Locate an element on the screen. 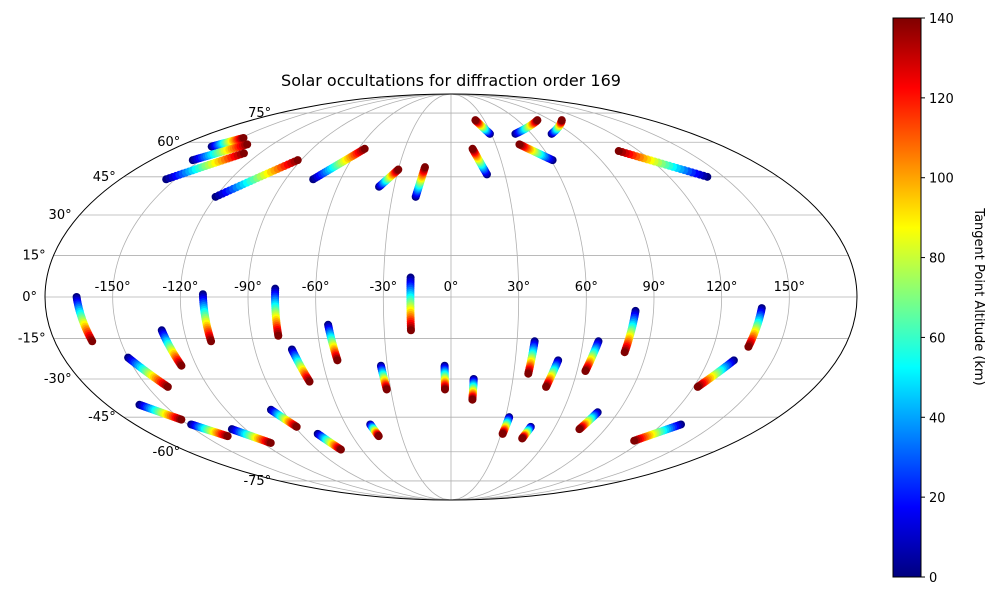 The width and height of the screenshot is (1000, 600). lon-tick-label: -60° is located at coordinates (316, 287).